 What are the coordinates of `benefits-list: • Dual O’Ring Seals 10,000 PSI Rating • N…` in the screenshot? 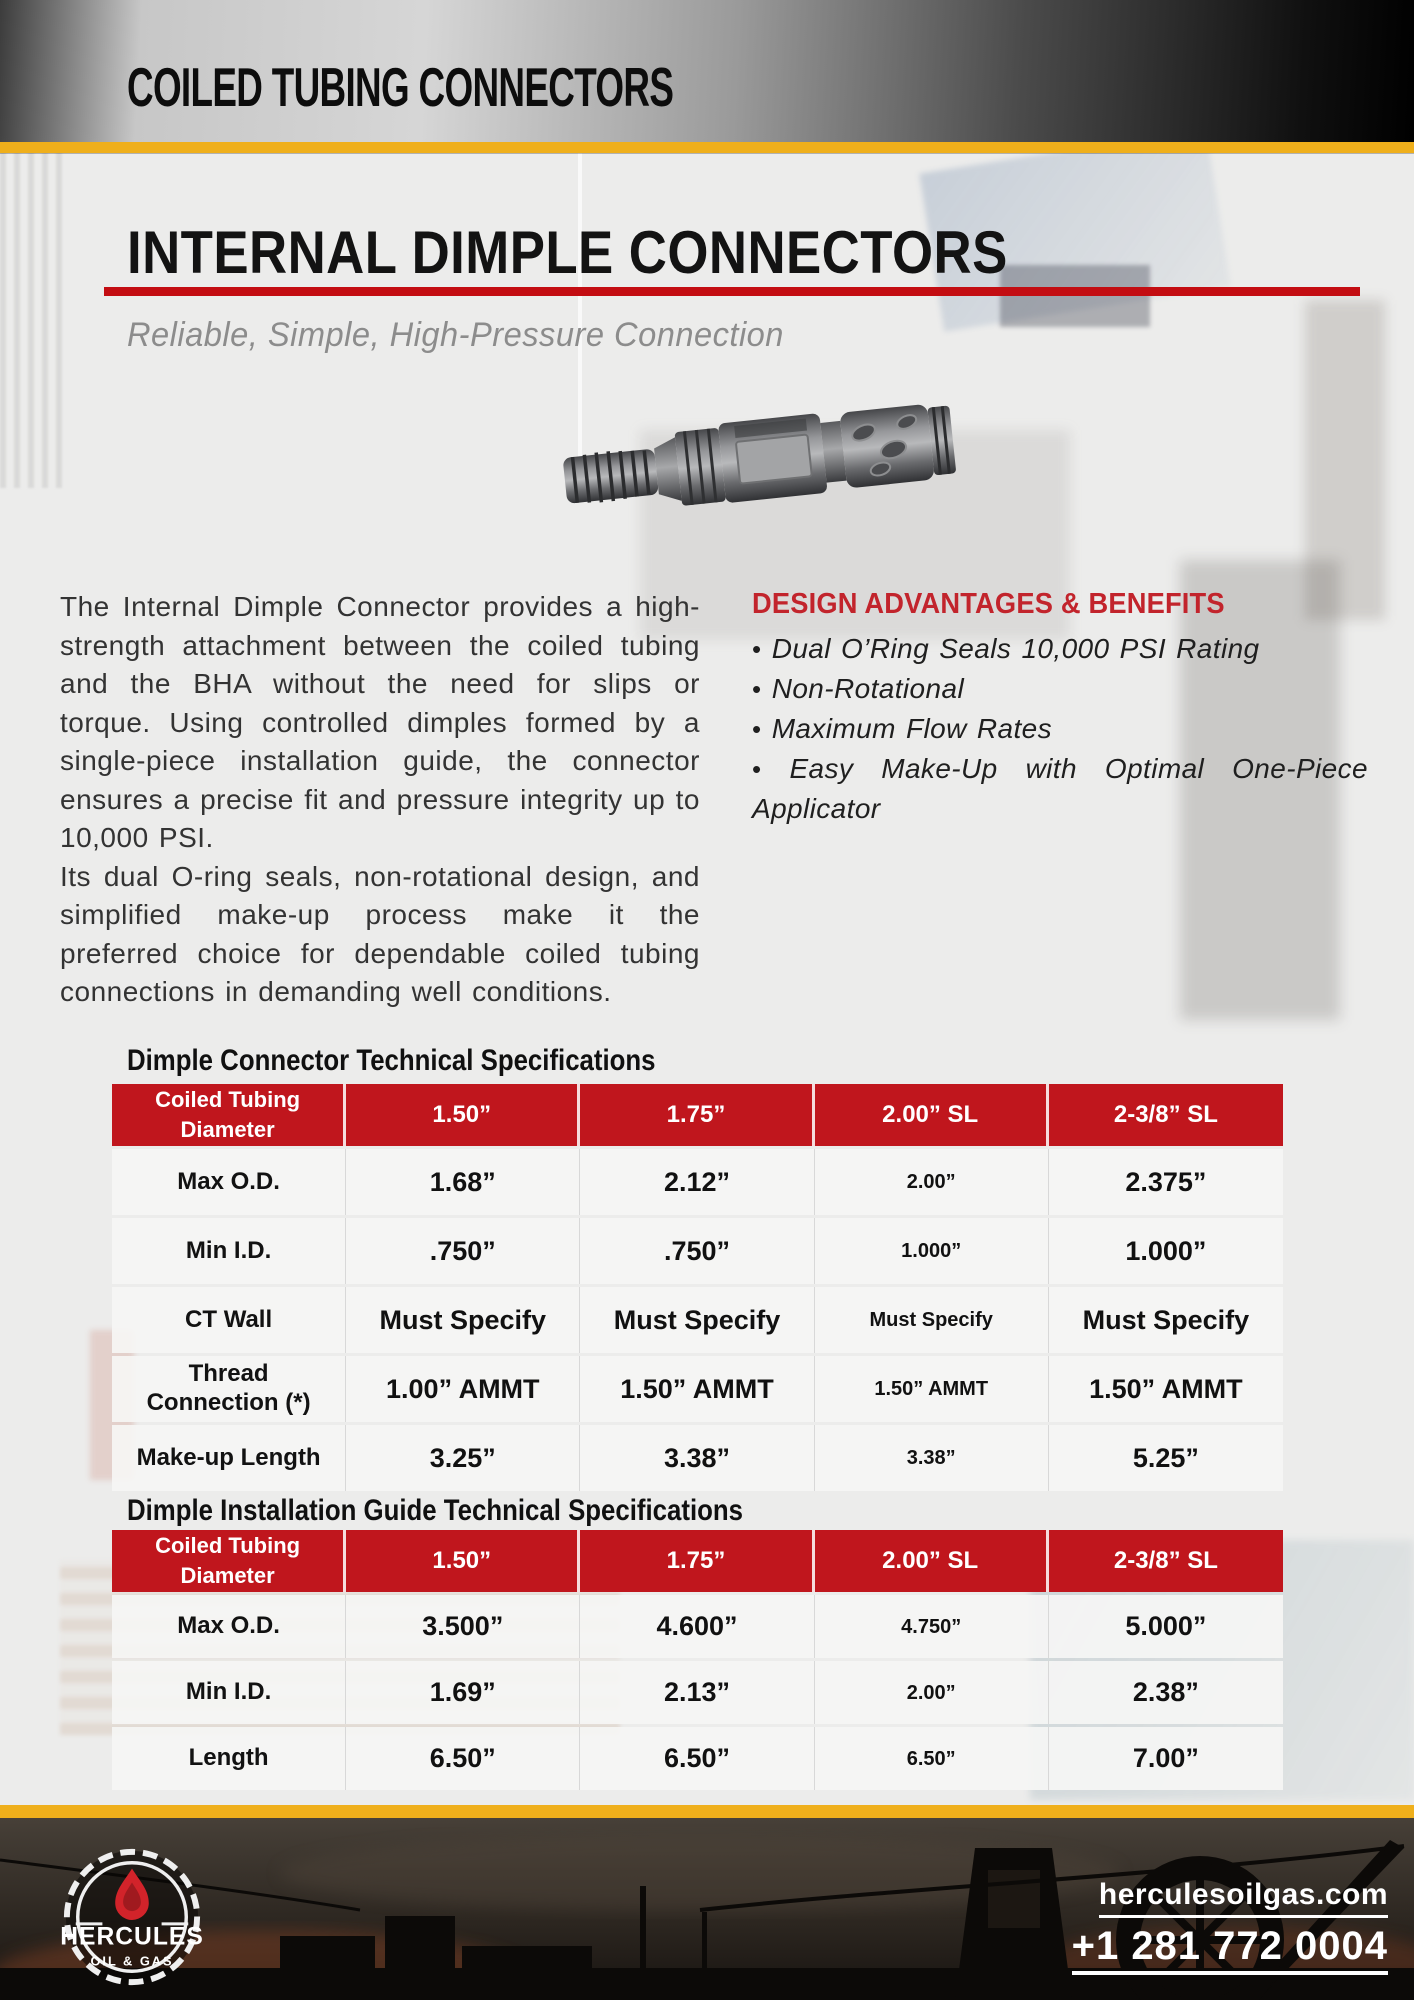 It's located at (1060, 728).